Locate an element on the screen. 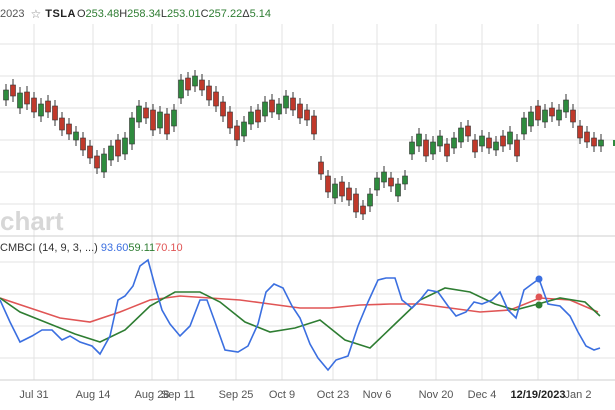 Image resolution: width=615 pixels, height=410 pixels. x-axis-label: Aug 14 is located at coordinates (93, 395).